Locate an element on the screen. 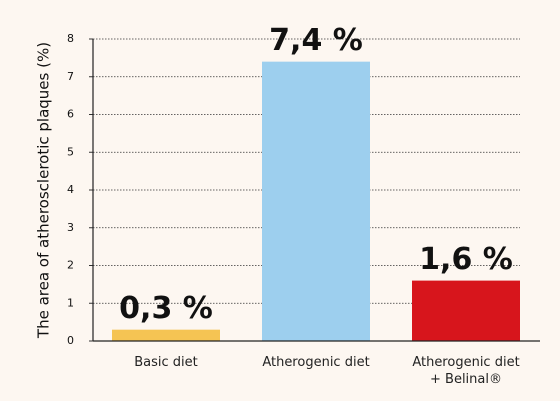 The width and height of the screenshot is (560, 401). y-tick-label: 6 is located at coordinates (70, 114).